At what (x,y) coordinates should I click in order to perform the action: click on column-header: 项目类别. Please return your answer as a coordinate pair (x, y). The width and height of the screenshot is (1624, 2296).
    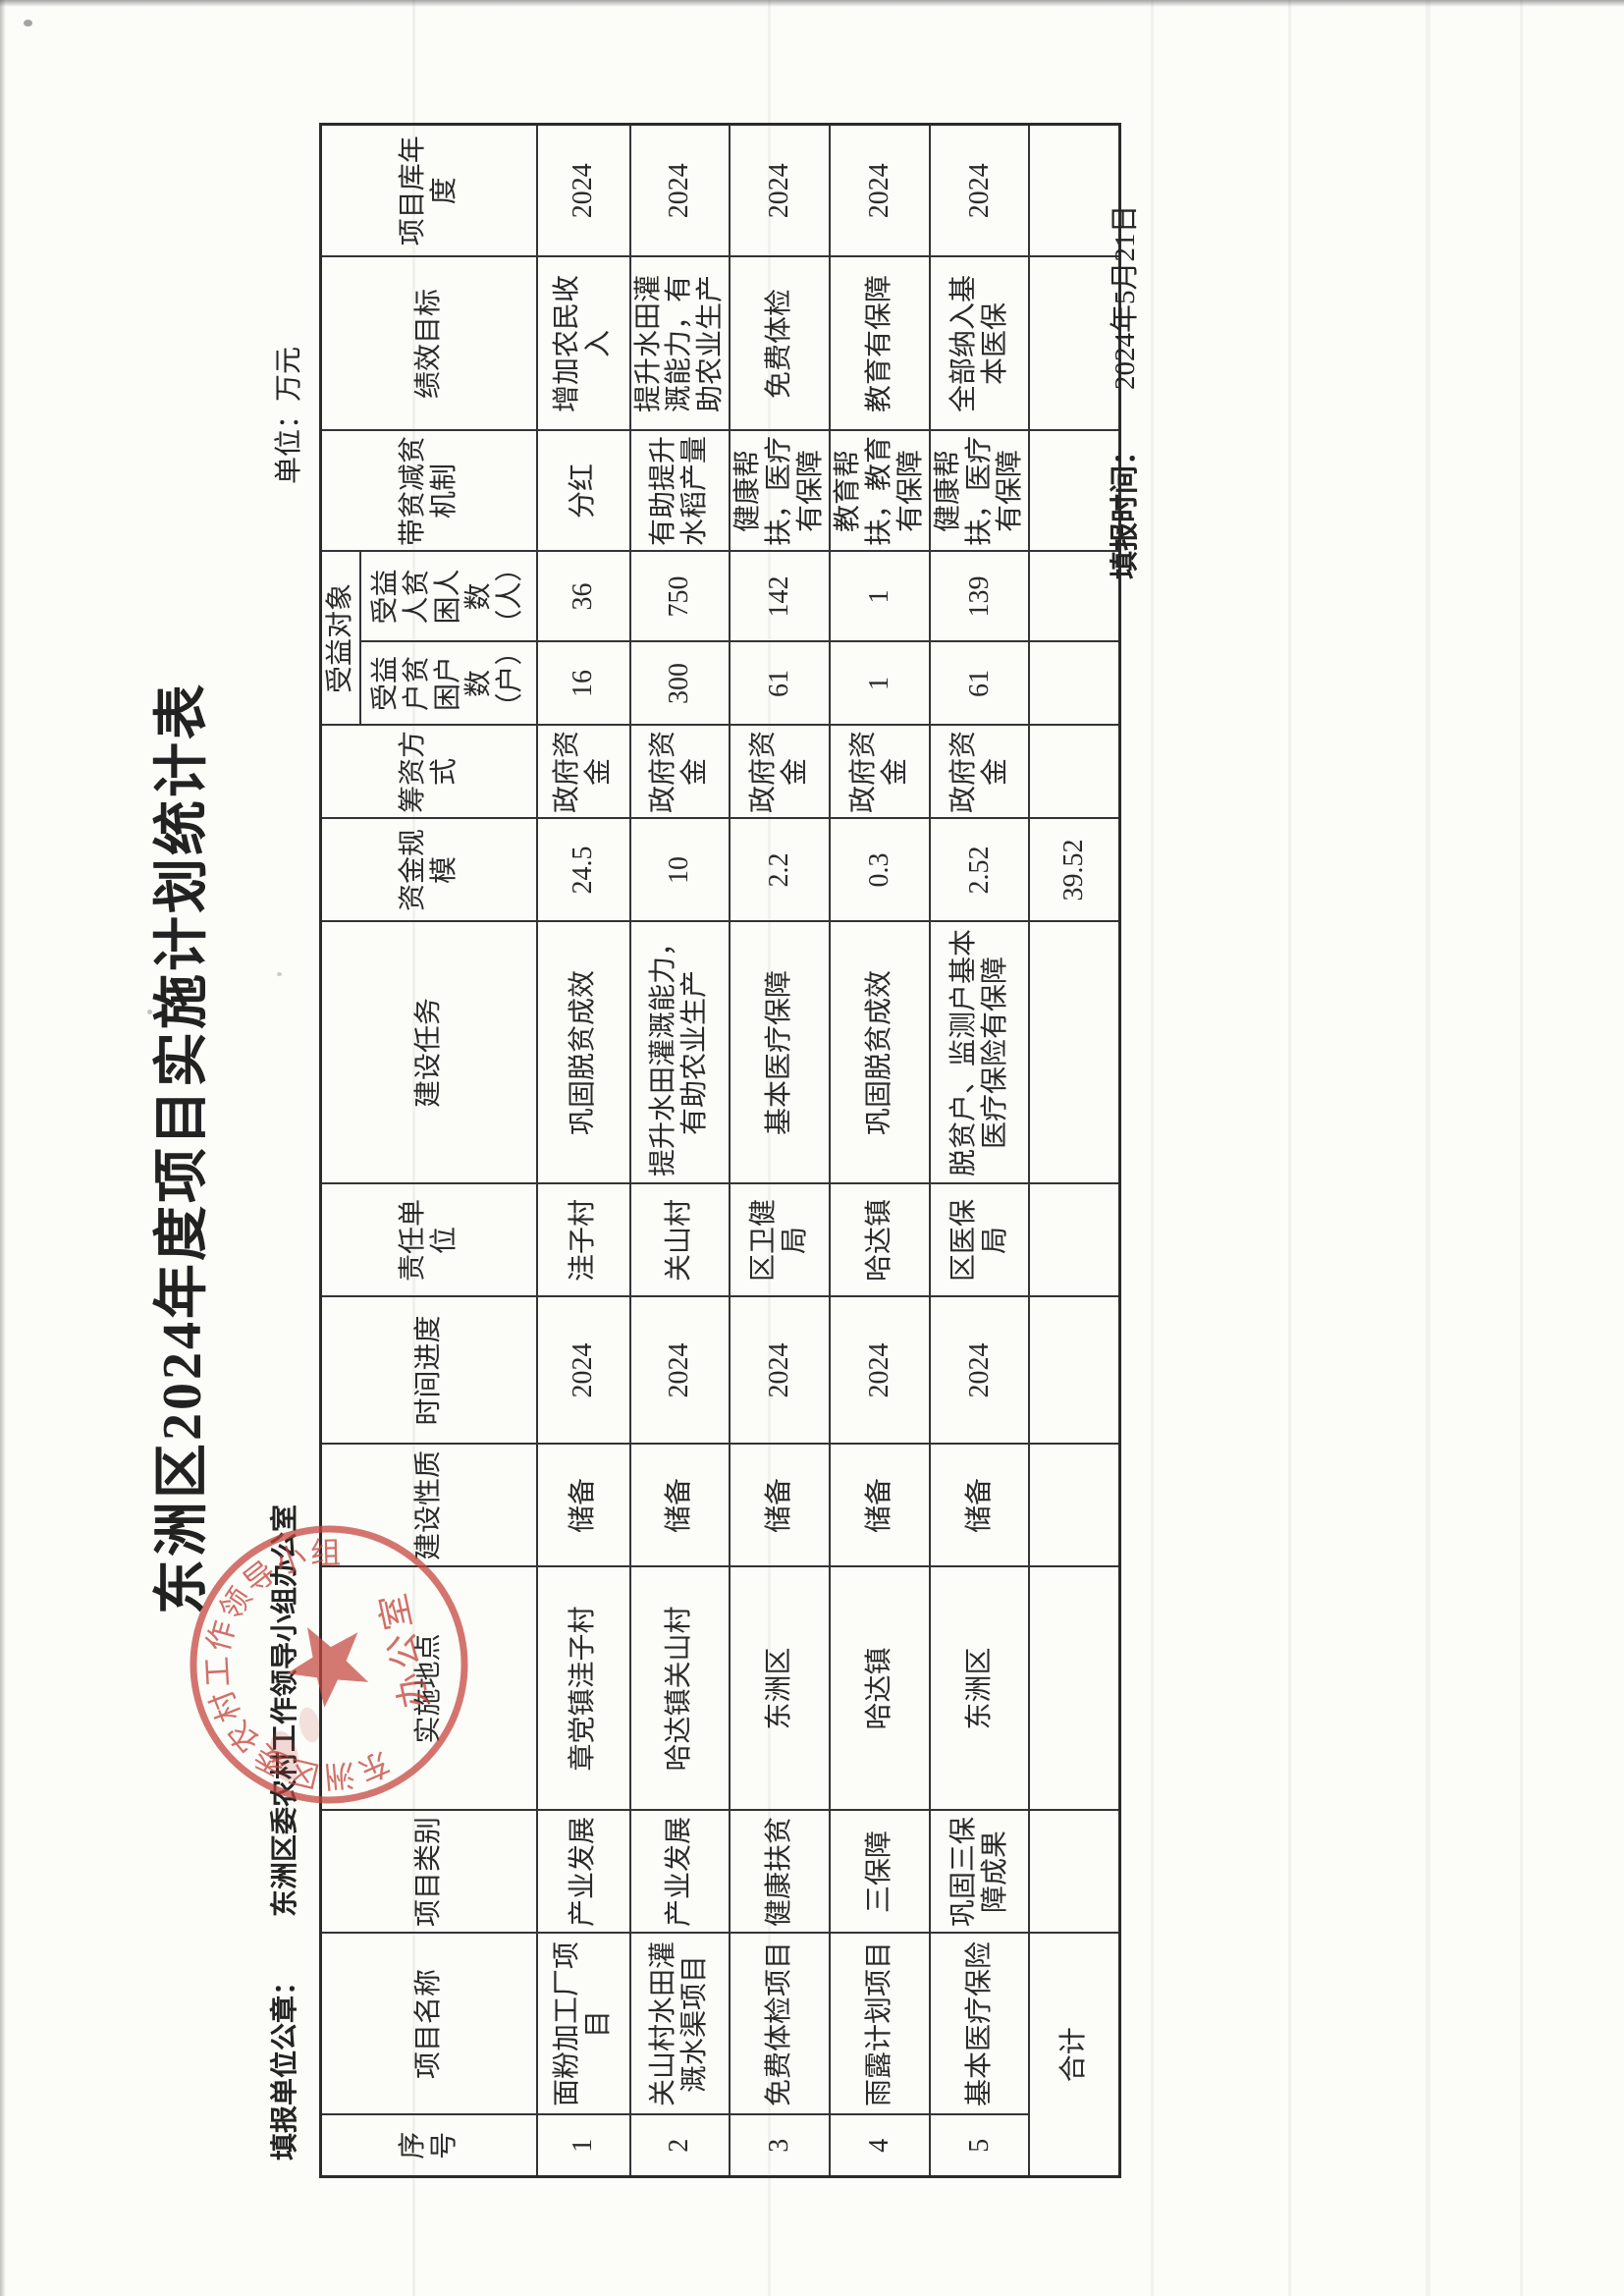
    Looking at the image, I should click on (428, 1872).